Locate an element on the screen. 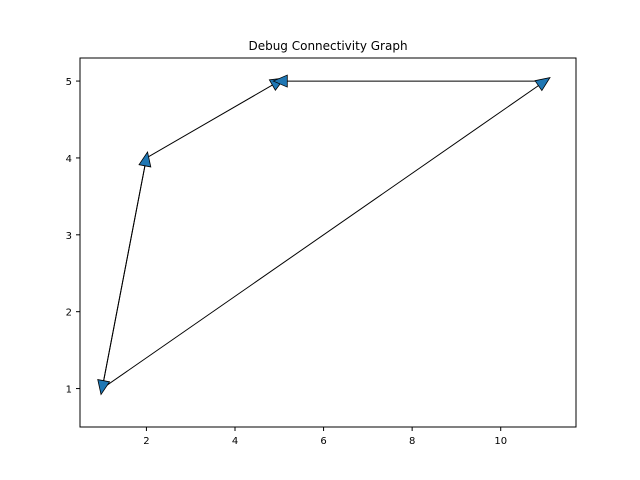 The image size is (640, 480). x-tick-label-8: 8 is located at coordinates (412, 441).